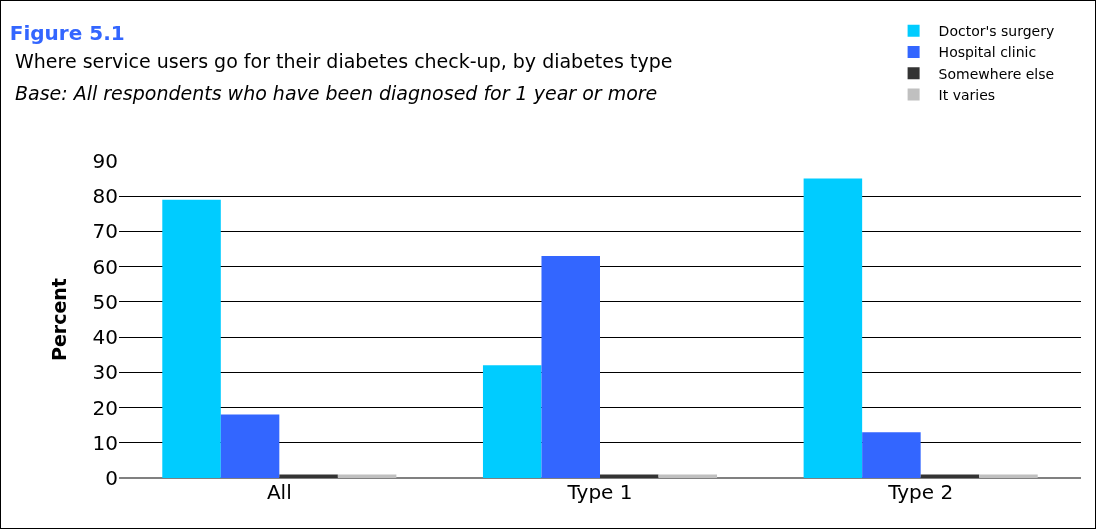 This screenshot has width=1096, height=529. What do you see at coordinates (996, 73) in the screenshot?
I see `legend-label: Somewhere else` at bounding box center [996, 73].